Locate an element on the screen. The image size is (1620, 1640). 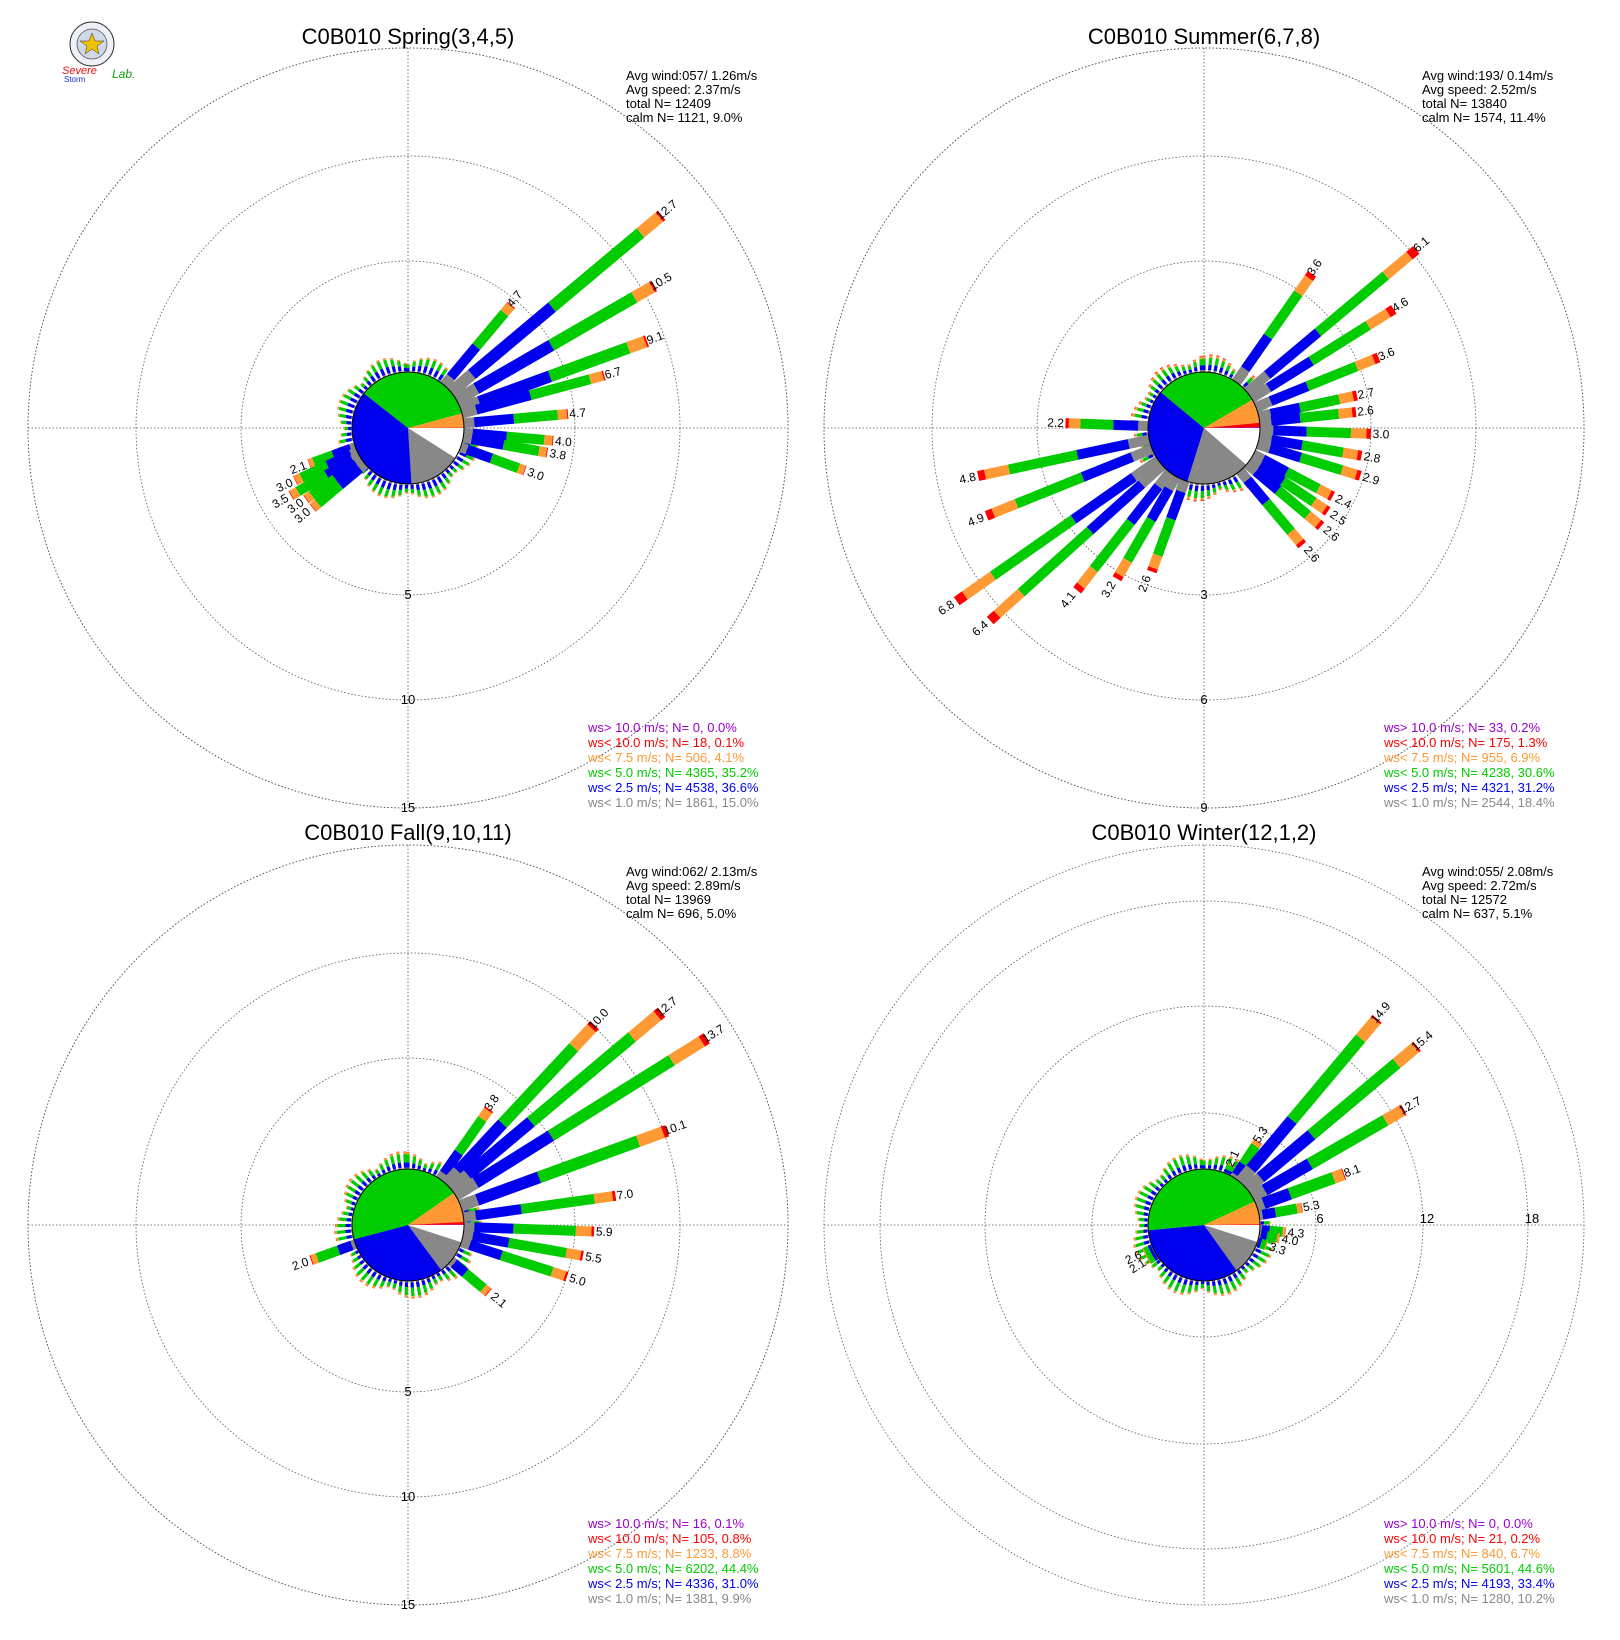
spoke-label: 2.9 is located at coordinates (1371, 479).